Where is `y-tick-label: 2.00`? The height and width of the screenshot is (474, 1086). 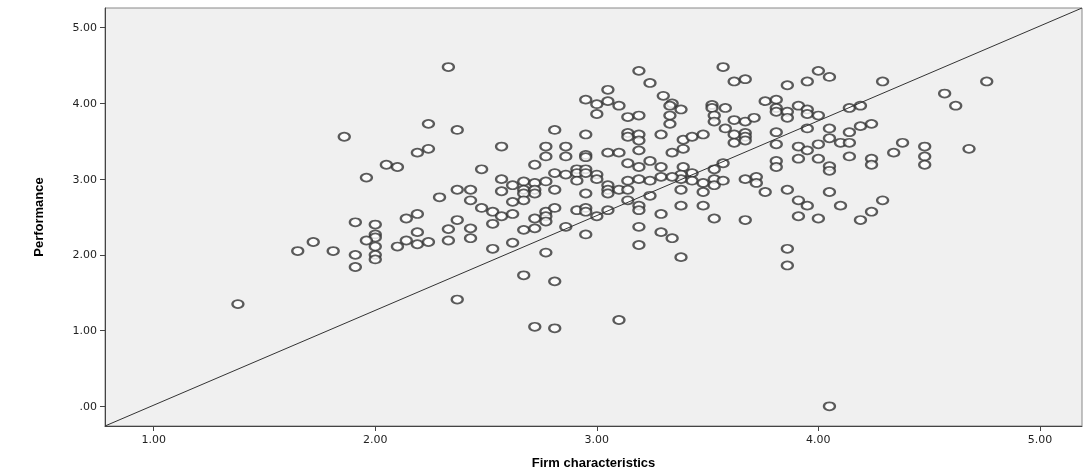 y-tick-label: 2.00 is located at coordinates (84, 255).